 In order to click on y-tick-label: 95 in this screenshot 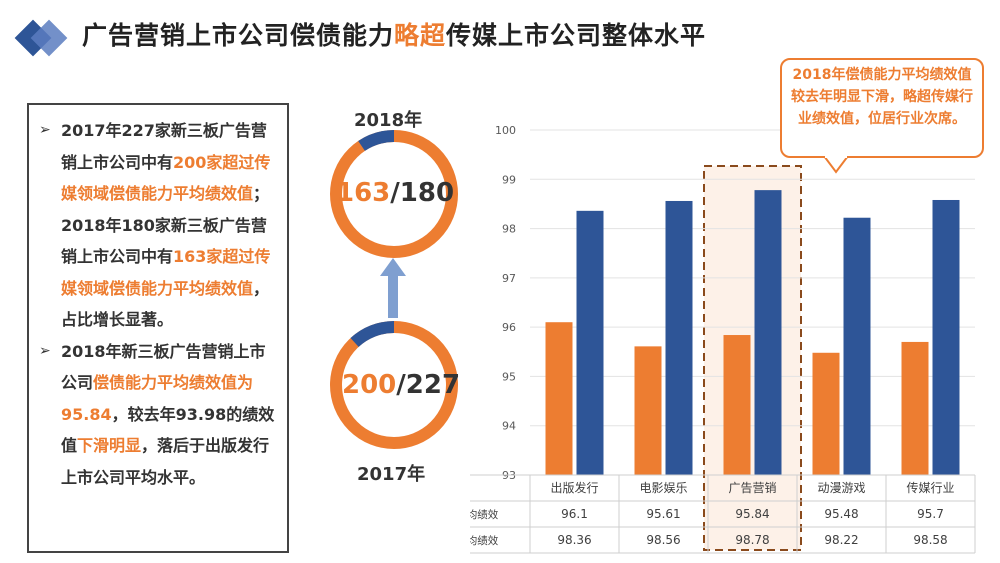, I will do `click(509, 376)`.